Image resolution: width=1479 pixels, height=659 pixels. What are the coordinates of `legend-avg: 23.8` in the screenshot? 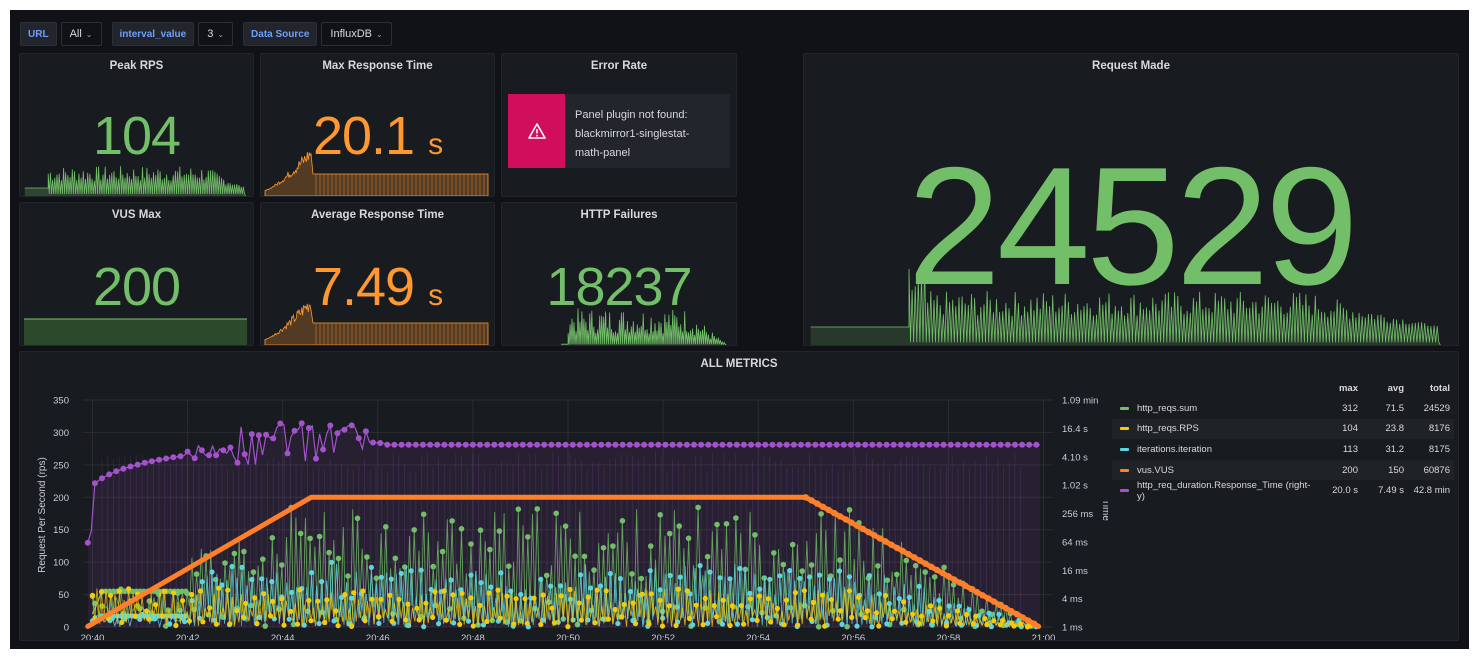 It's located at (1395, 429).